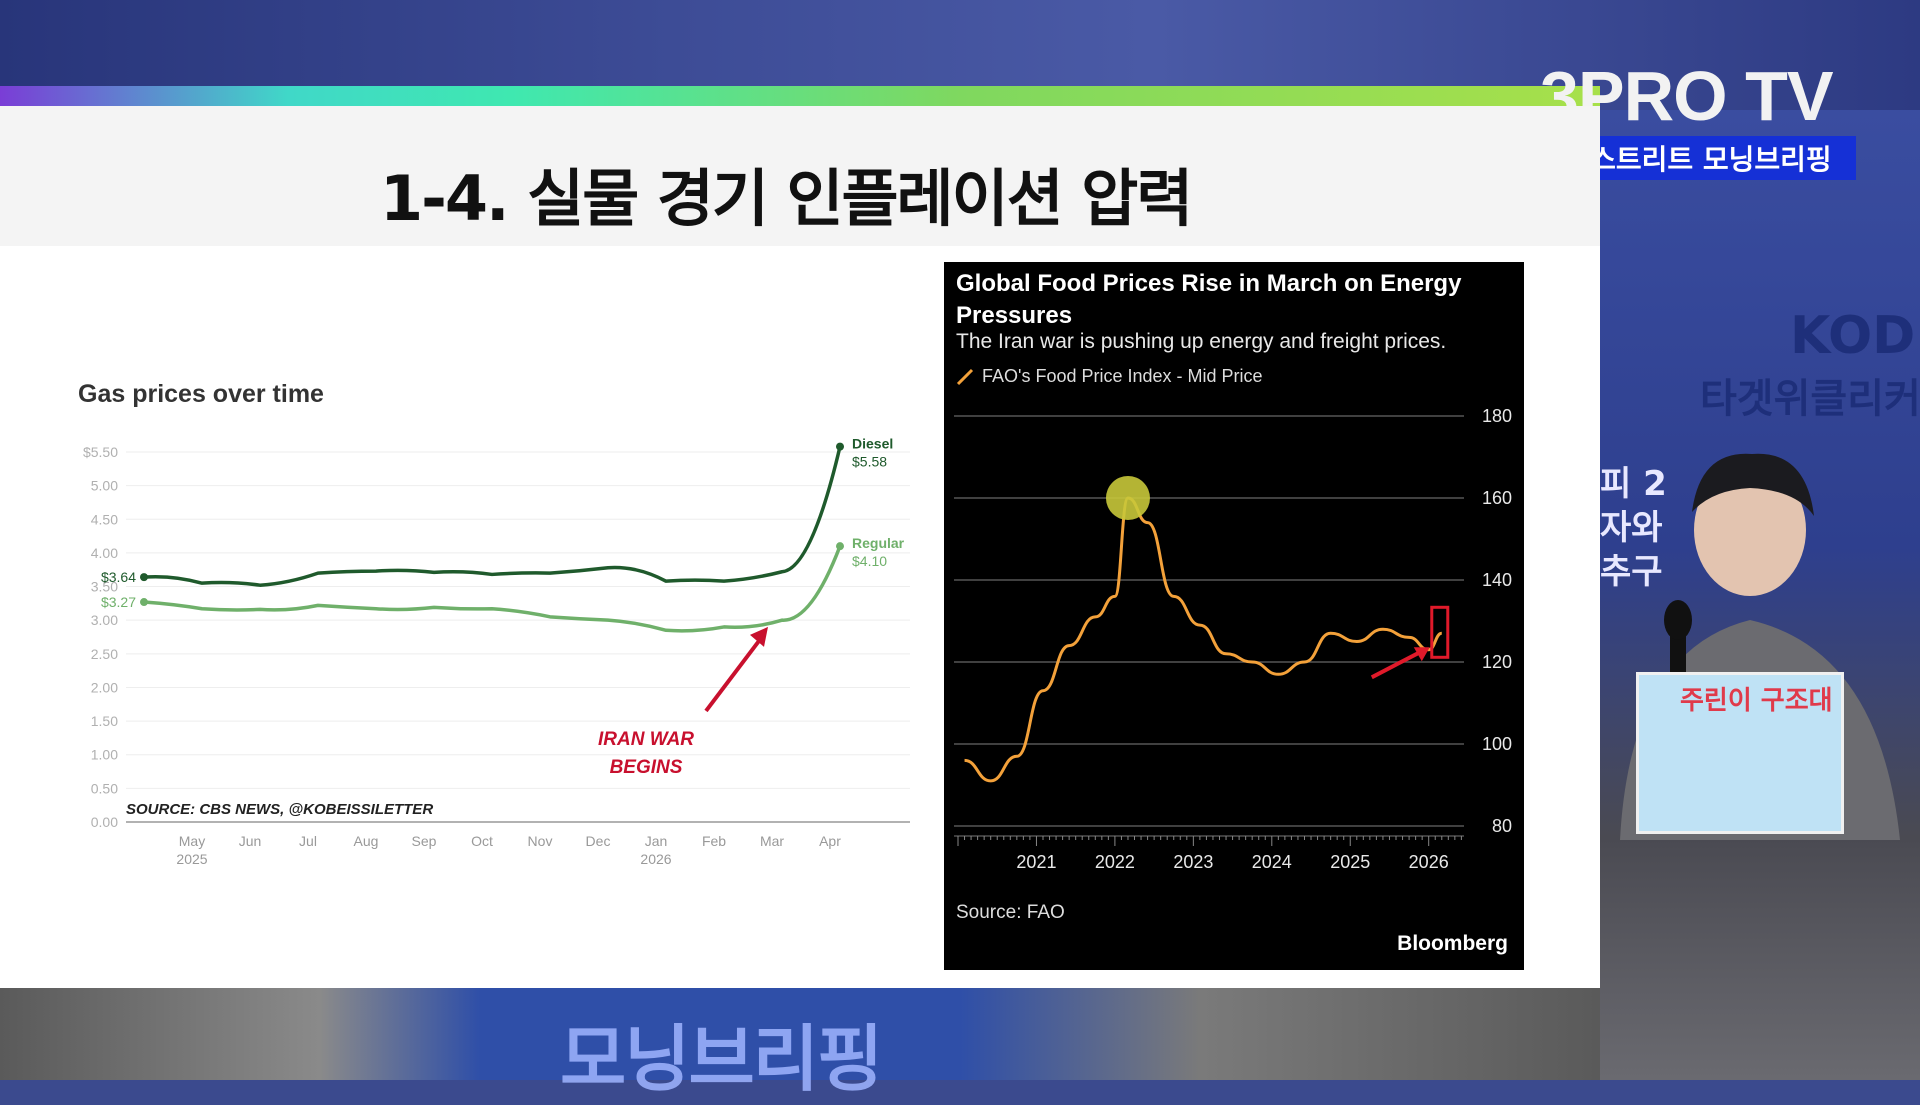  What do you see at coordinates (366, 841) in the screenshot?
I see `gas-x-tick: Aug` at bounding box center [366, 841].